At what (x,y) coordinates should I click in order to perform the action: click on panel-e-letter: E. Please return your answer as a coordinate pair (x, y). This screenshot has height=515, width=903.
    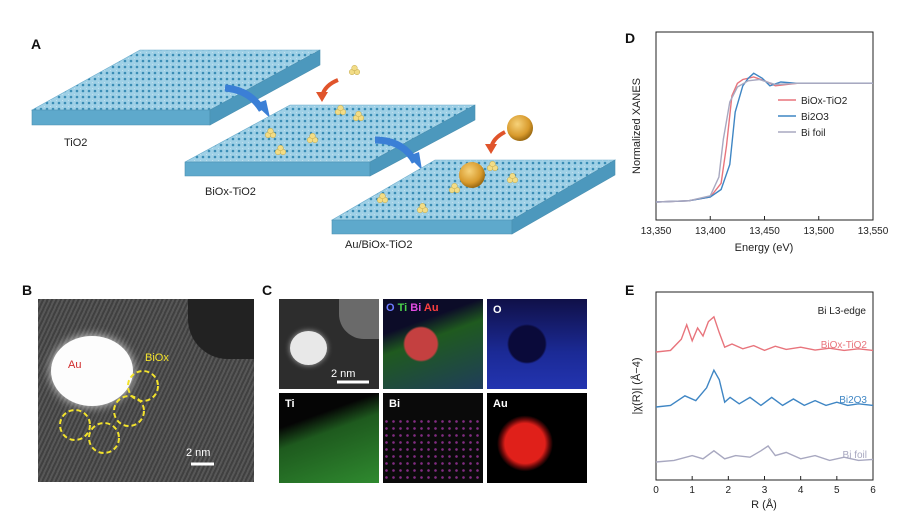
    Looking at the image, I should click on (630, 290).